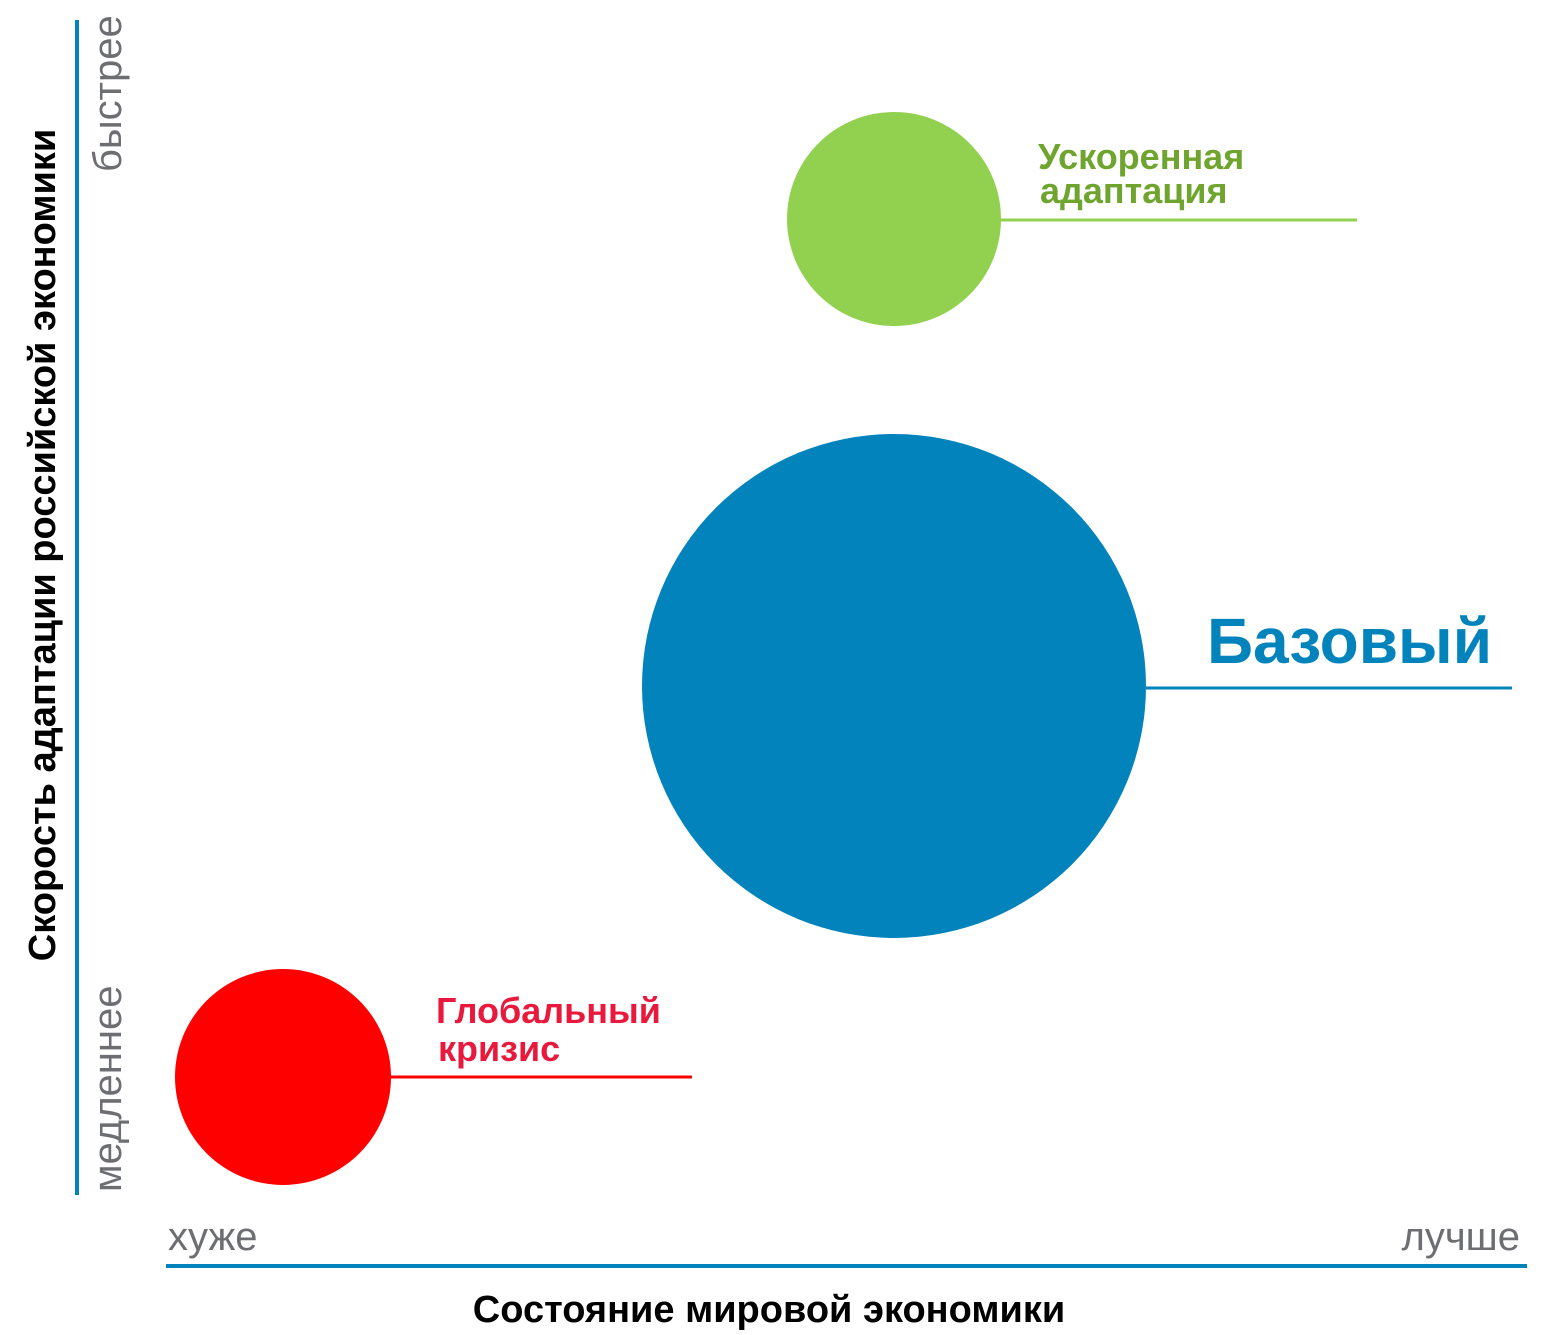  Describe the element at coordinates (1141, 156) in the screenshot. I see `scenario-accelerated-label-line1: Ускоренная` at that location.